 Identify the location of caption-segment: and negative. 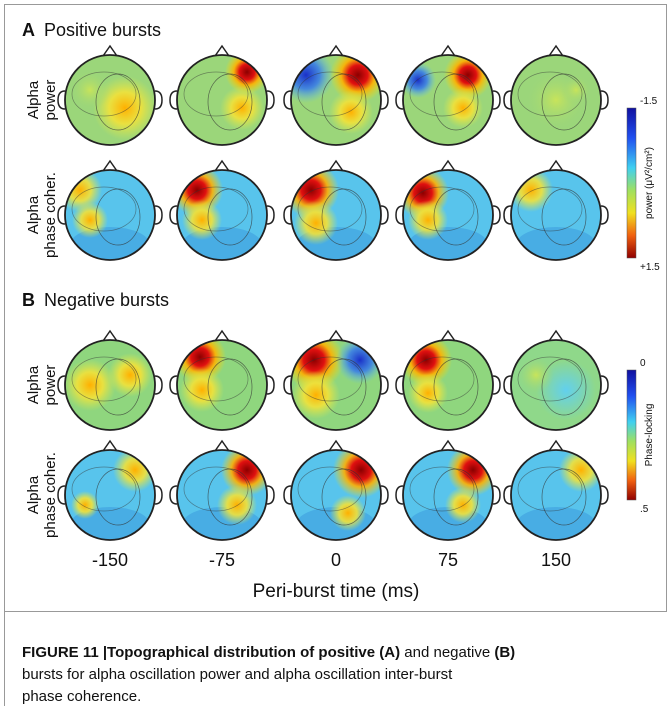
(447, 652).